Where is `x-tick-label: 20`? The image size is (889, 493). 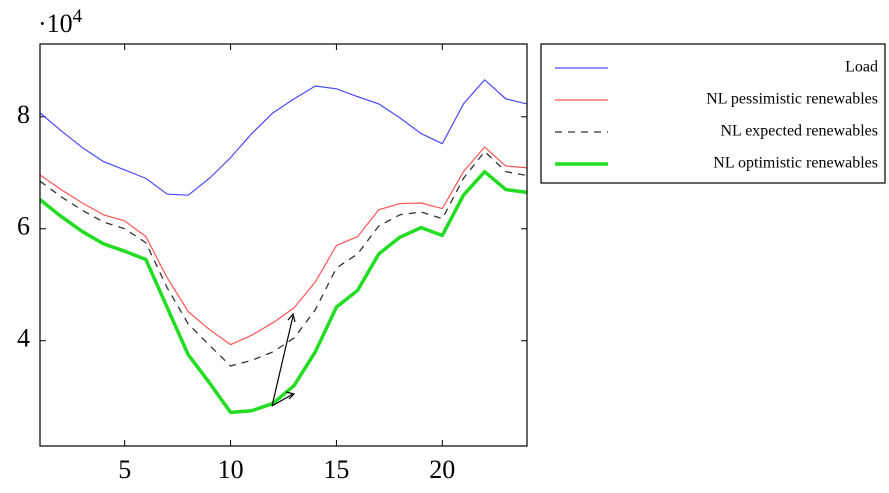 x-tick-label: 20 is located at coordinates (442, 469).